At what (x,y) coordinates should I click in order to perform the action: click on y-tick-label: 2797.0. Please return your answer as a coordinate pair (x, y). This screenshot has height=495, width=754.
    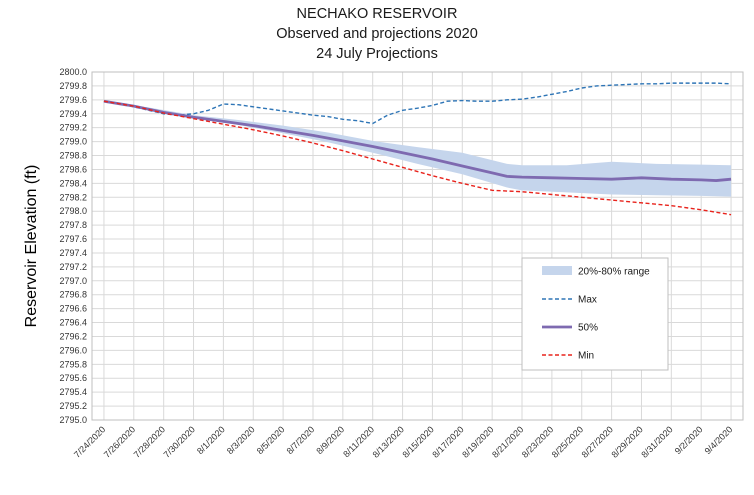
    Looking at the image, I should click on (73, 281).